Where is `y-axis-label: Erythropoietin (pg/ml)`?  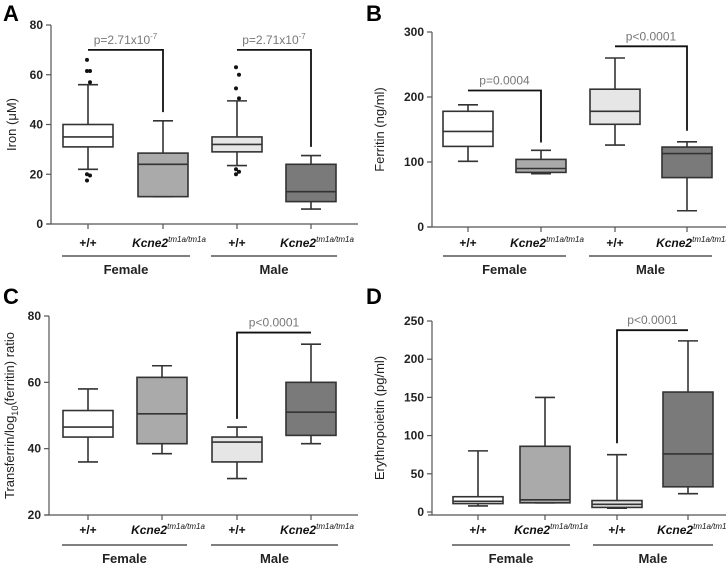
y-axis-label: Erythropoietin (pg/ml) is located at coordinates (379, 418).